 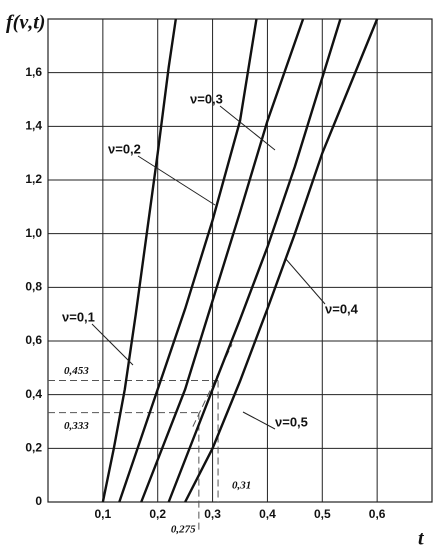 I want to click on x-axis-label: t, so click(x=421, y=539).